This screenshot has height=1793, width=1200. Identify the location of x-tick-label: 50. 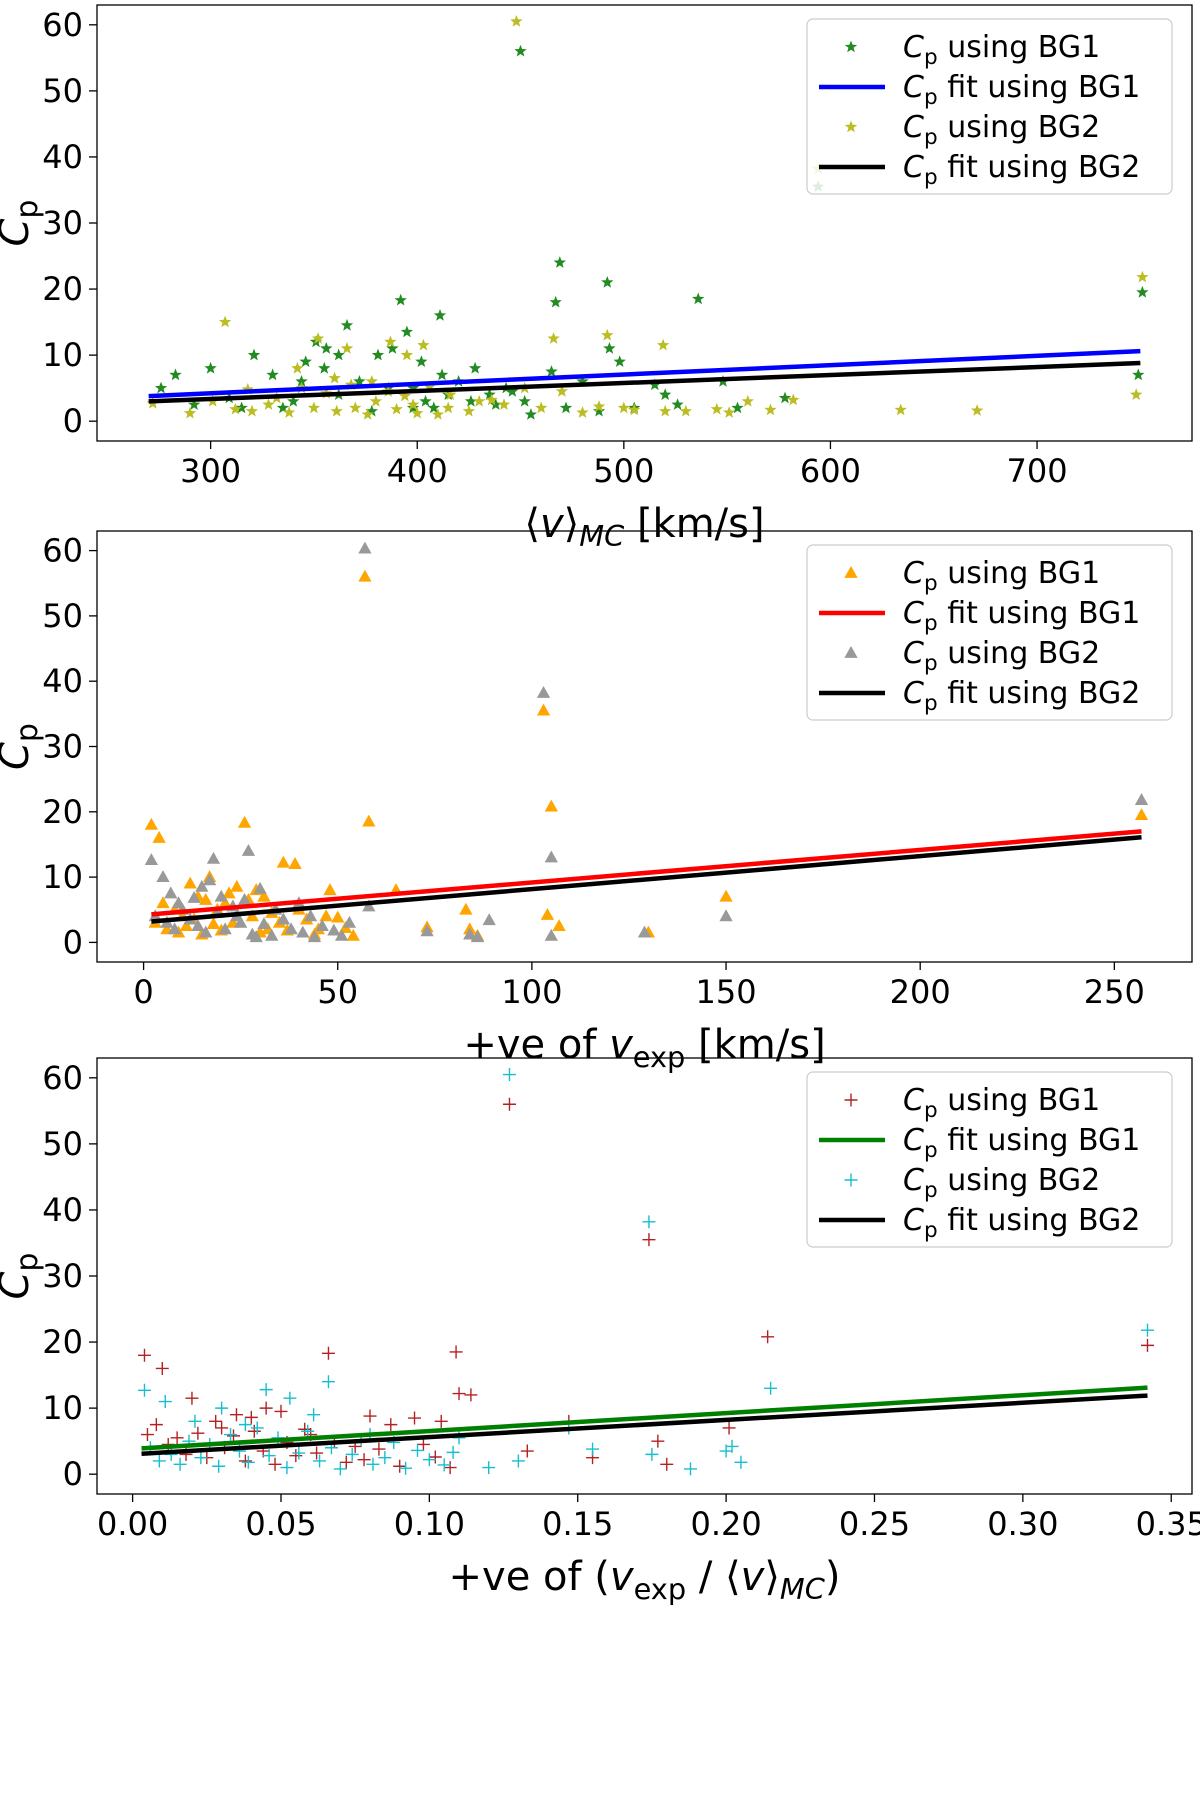
(337, 992).